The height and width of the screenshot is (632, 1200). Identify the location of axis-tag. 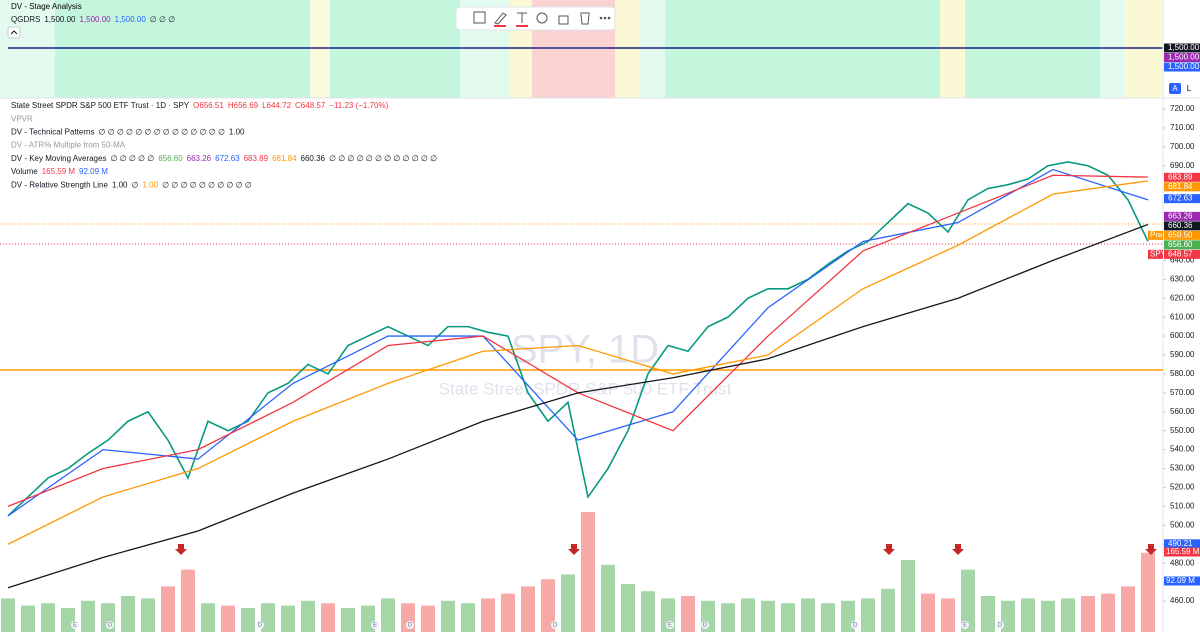
(1182, 48).